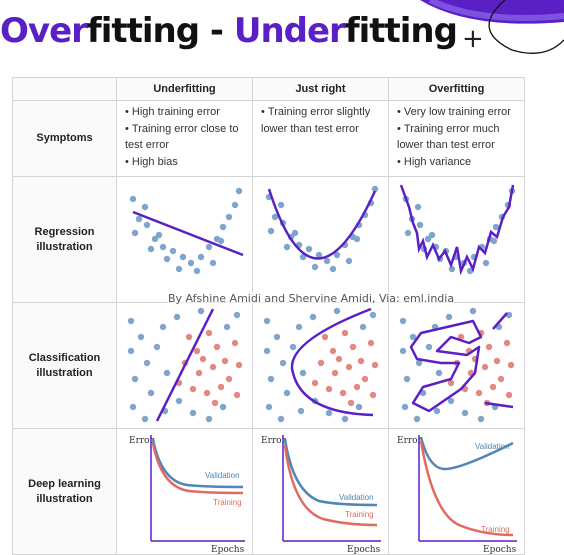 The image size is (564, 555). What do you see at coordinates (492, 27) in the screenshot?
I see `corner-decoration` at bounding box center [492, 27].